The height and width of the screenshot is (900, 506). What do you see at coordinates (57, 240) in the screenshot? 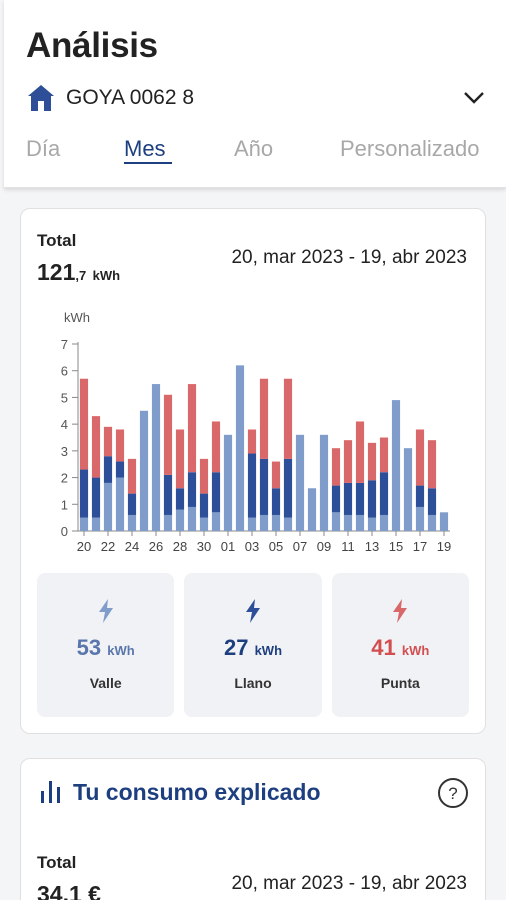
I see `total-label: Total` at bounding box center [57, 240].